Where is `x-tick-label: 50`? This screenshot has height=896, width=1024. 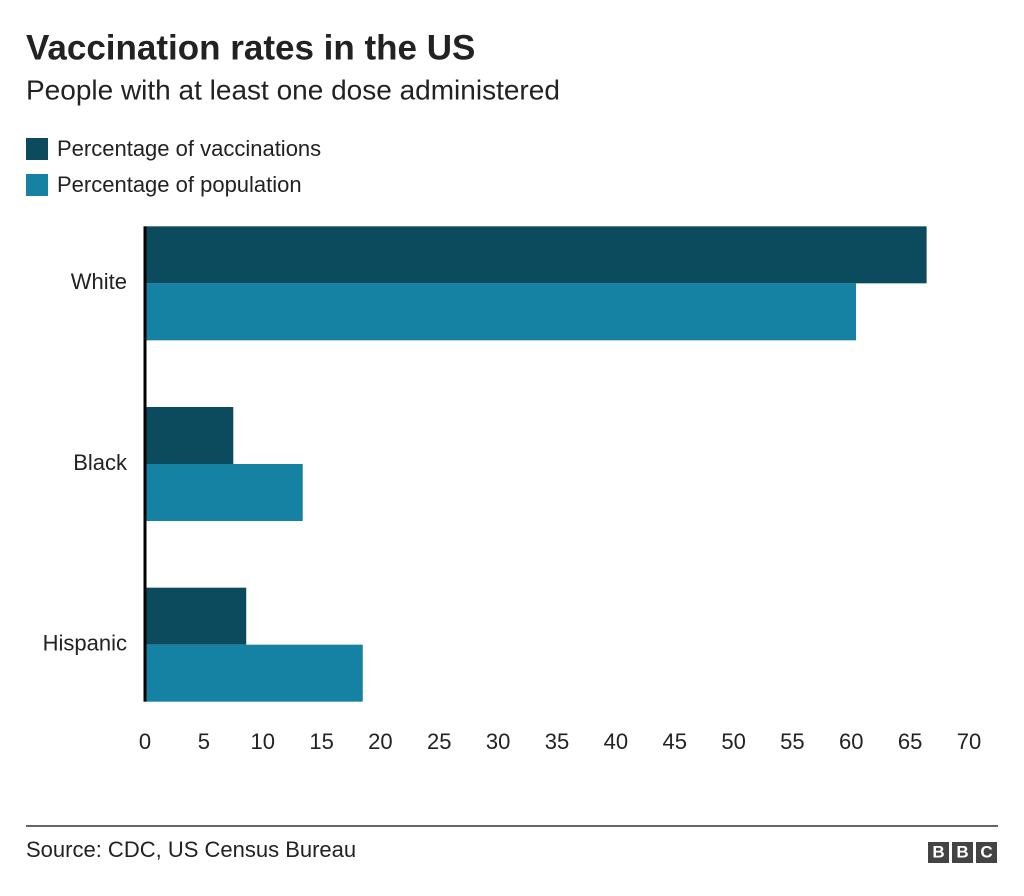
x-tick-label: 50 is located at coordinates (733, 741).